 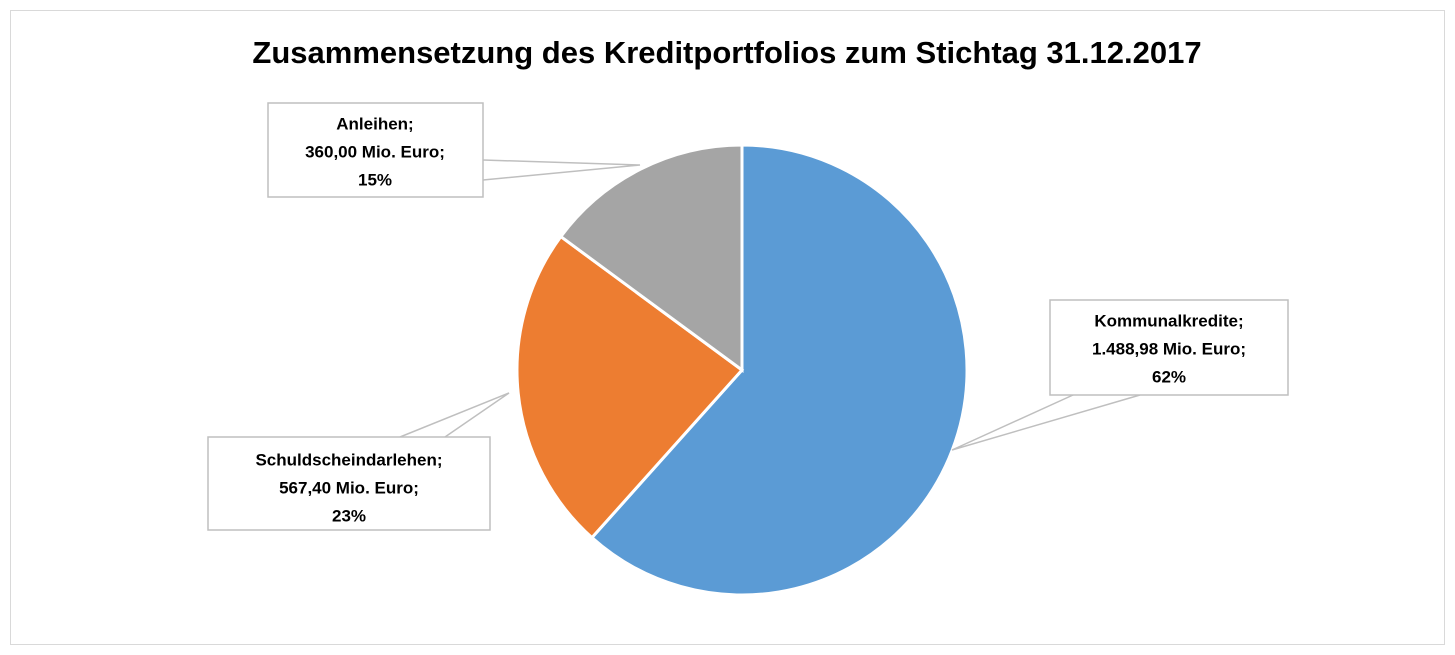 What do you see at coordinates (348, 459) in the screenshot?
I see `data-label-category: Schuldscheindarlehen;` at bounding box center [348, 459].